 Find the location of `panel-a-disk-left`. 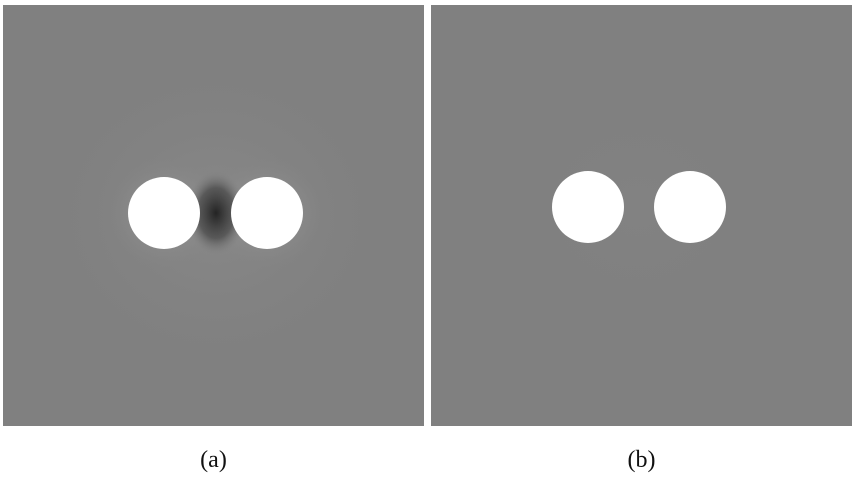

panel-a-disk-left is located at coordinates (164, 213).